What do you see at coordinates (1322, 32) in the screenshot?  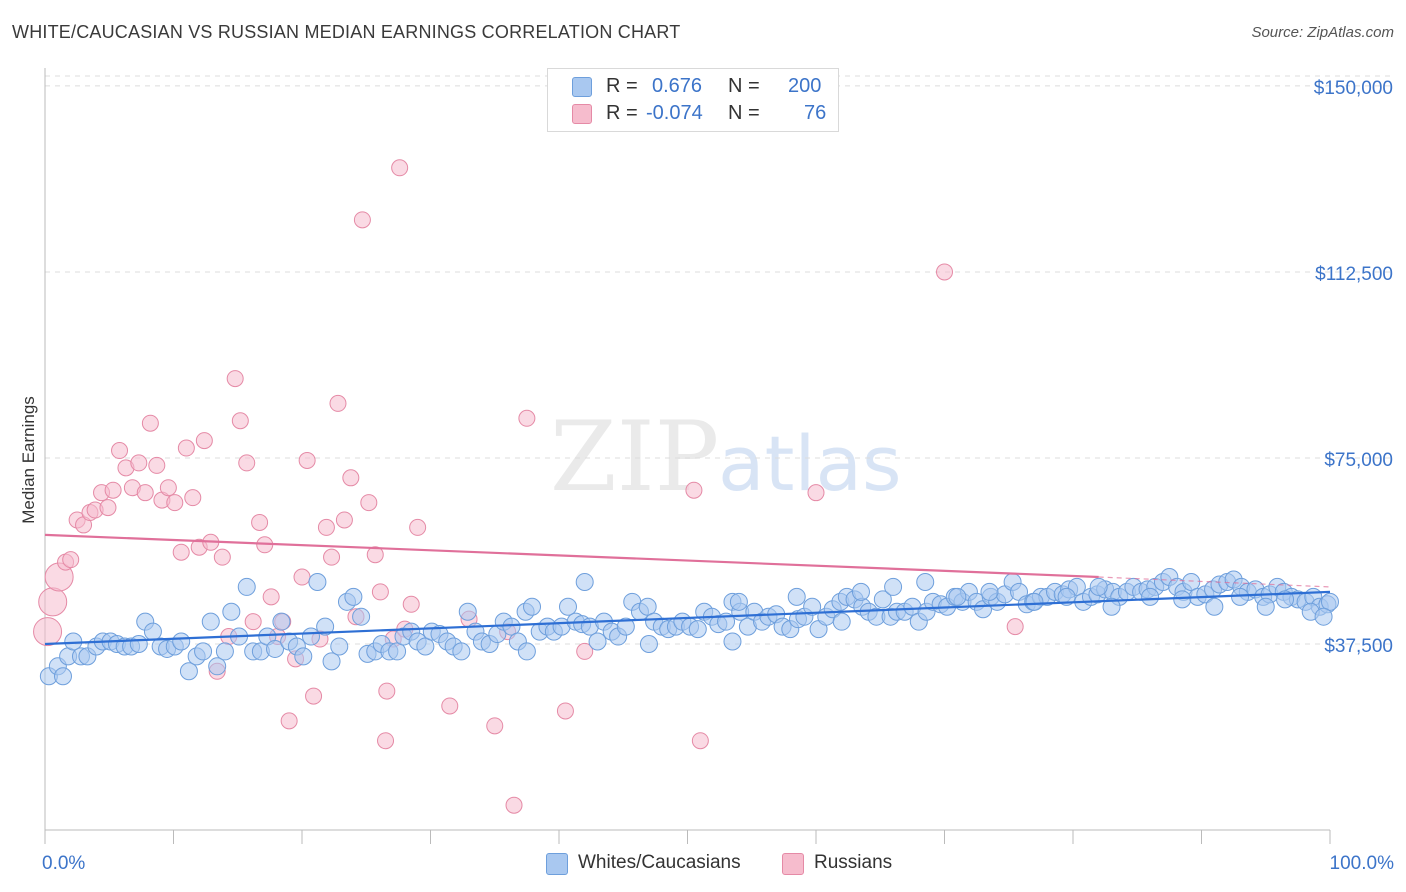 I see `chart-source: Source: ZipAtlas.com` at bounding box center [1322, 32].